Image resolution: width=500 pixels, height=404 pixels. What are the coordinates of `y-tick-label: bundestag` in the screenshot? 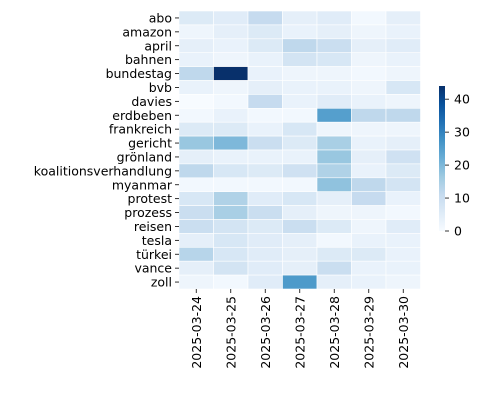 It's located at (139, 73).